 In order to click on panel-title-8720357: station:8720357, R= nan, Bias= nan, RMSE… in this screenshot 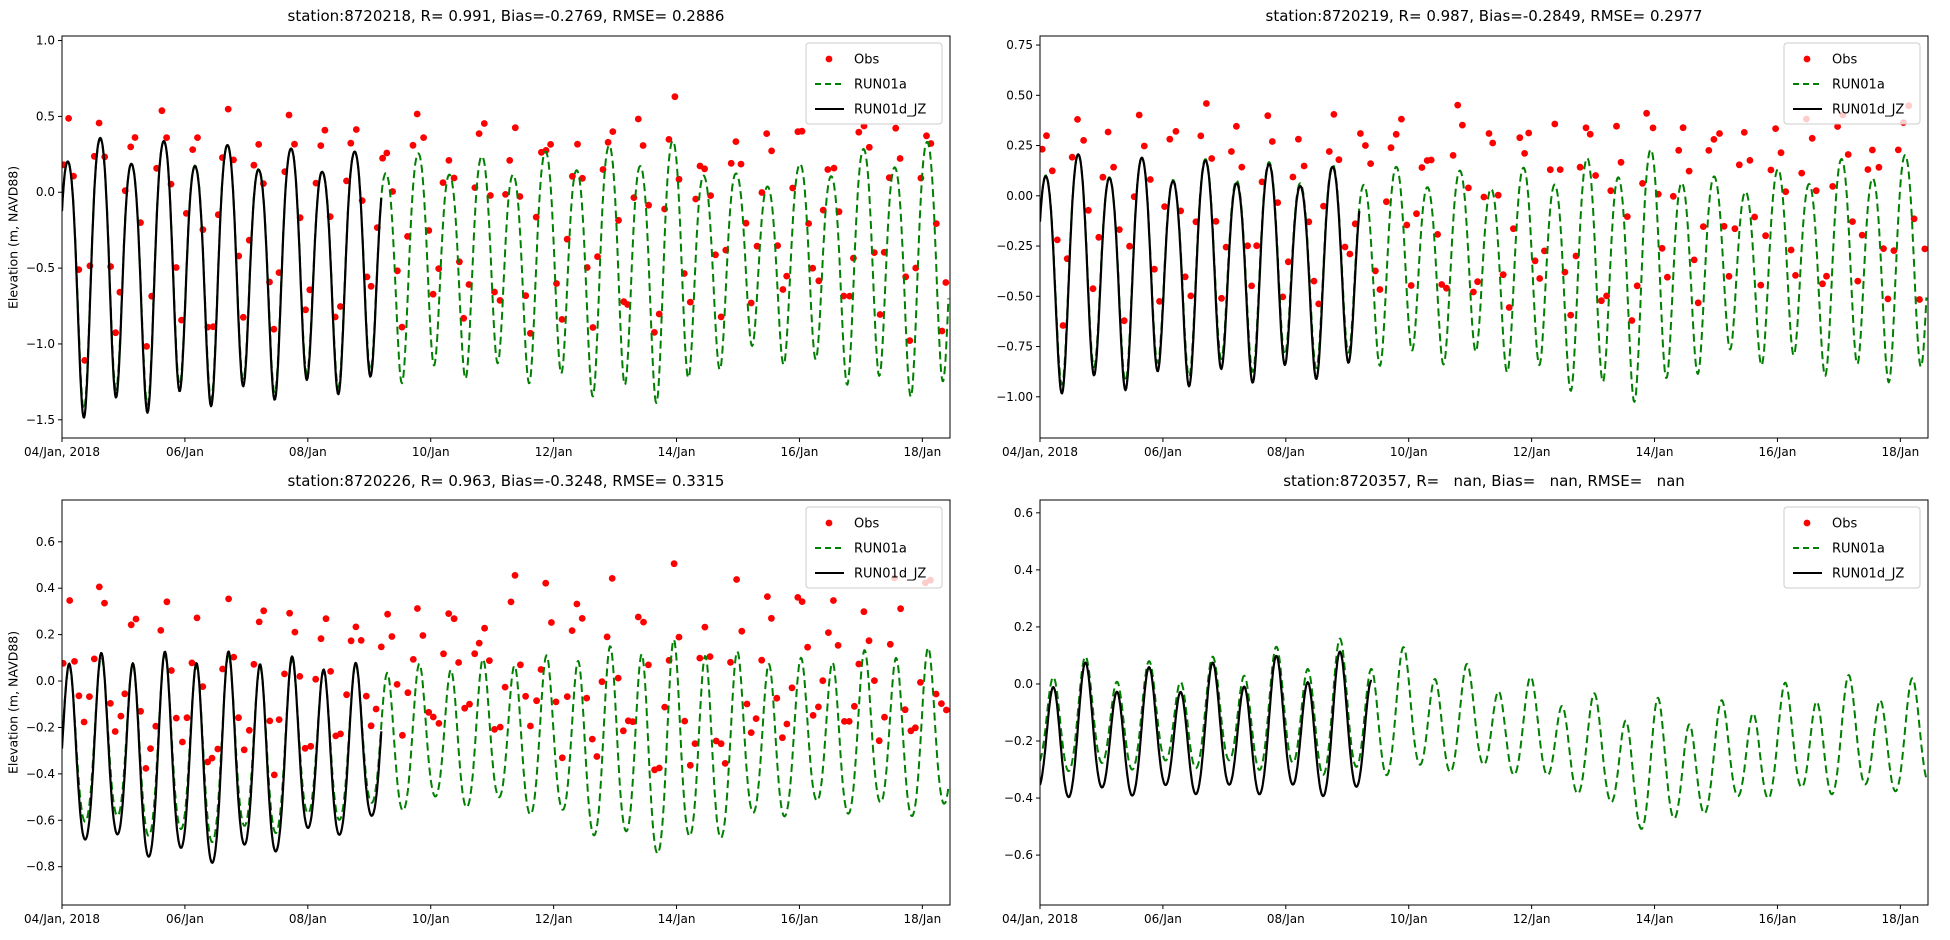, I will do `click(1484, 481)`.